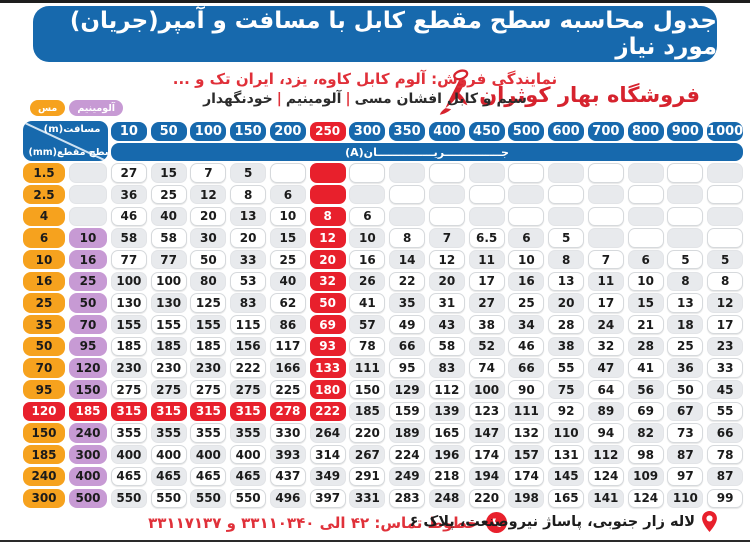 This screenshot has height=546, width=750. I want to click on amperage-cell: 14, so click(407, 259).